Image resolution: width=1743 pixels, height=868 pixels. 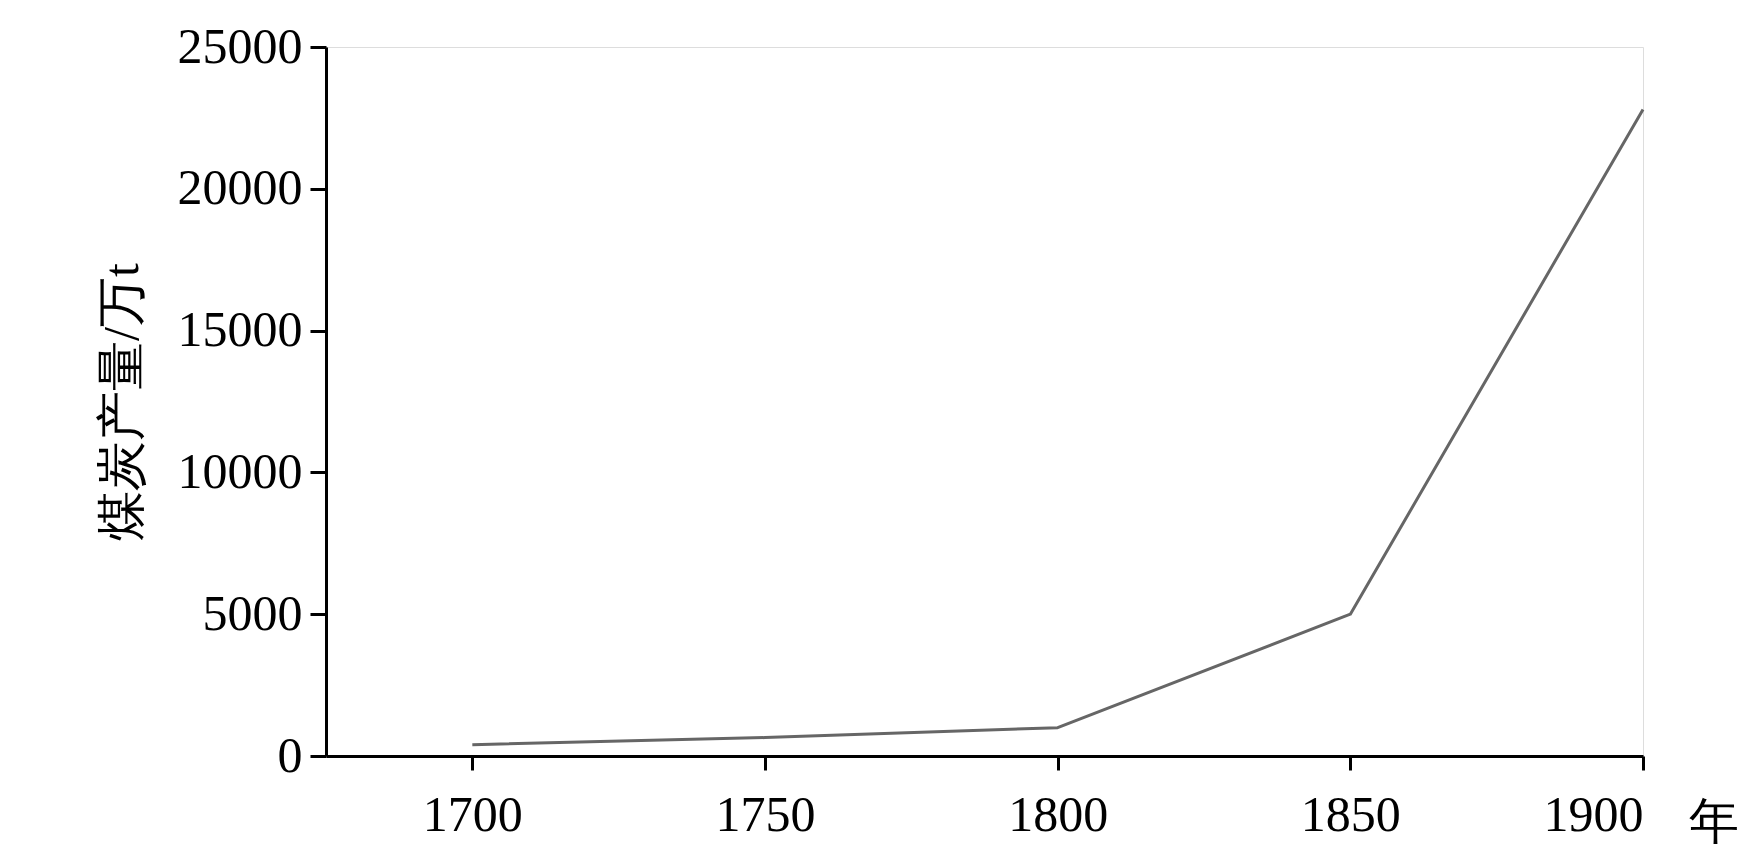 What do you see at coordinates (240, 45) in the screenshot?
I see `y-tick-label: 25000` at bounding box center [240, 45].